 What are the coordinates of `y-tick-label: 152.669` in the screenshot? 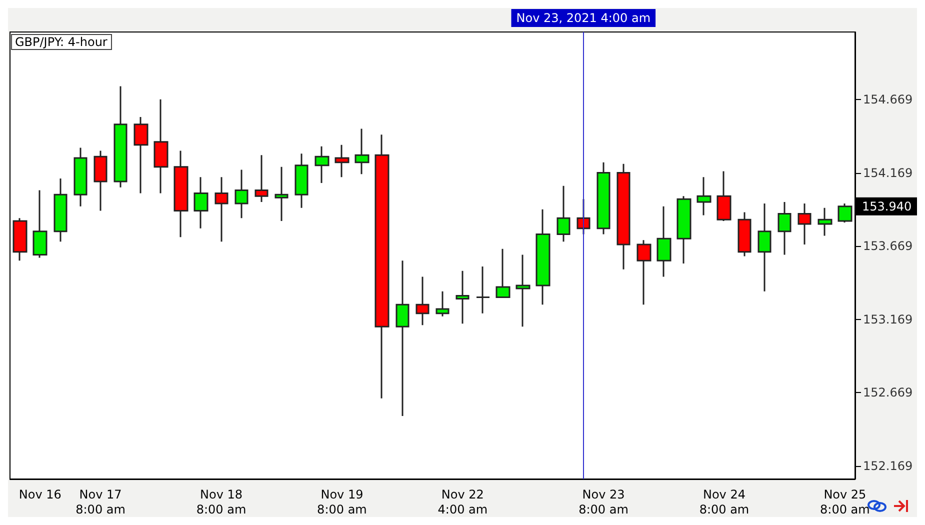 It's located at (888, 393).